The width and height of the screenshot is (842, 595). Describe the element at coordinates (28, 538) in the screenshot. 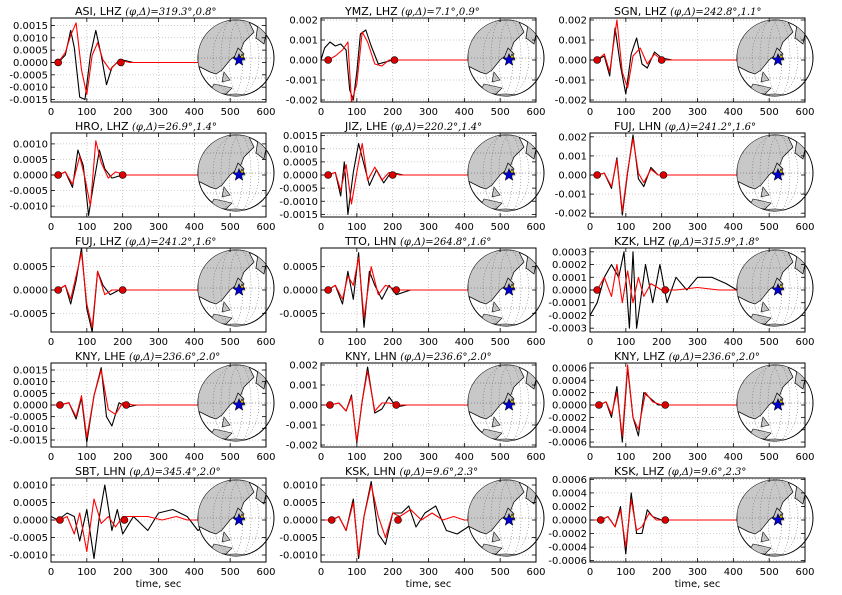

I see `y-tick-label: -0.0005` at that location.